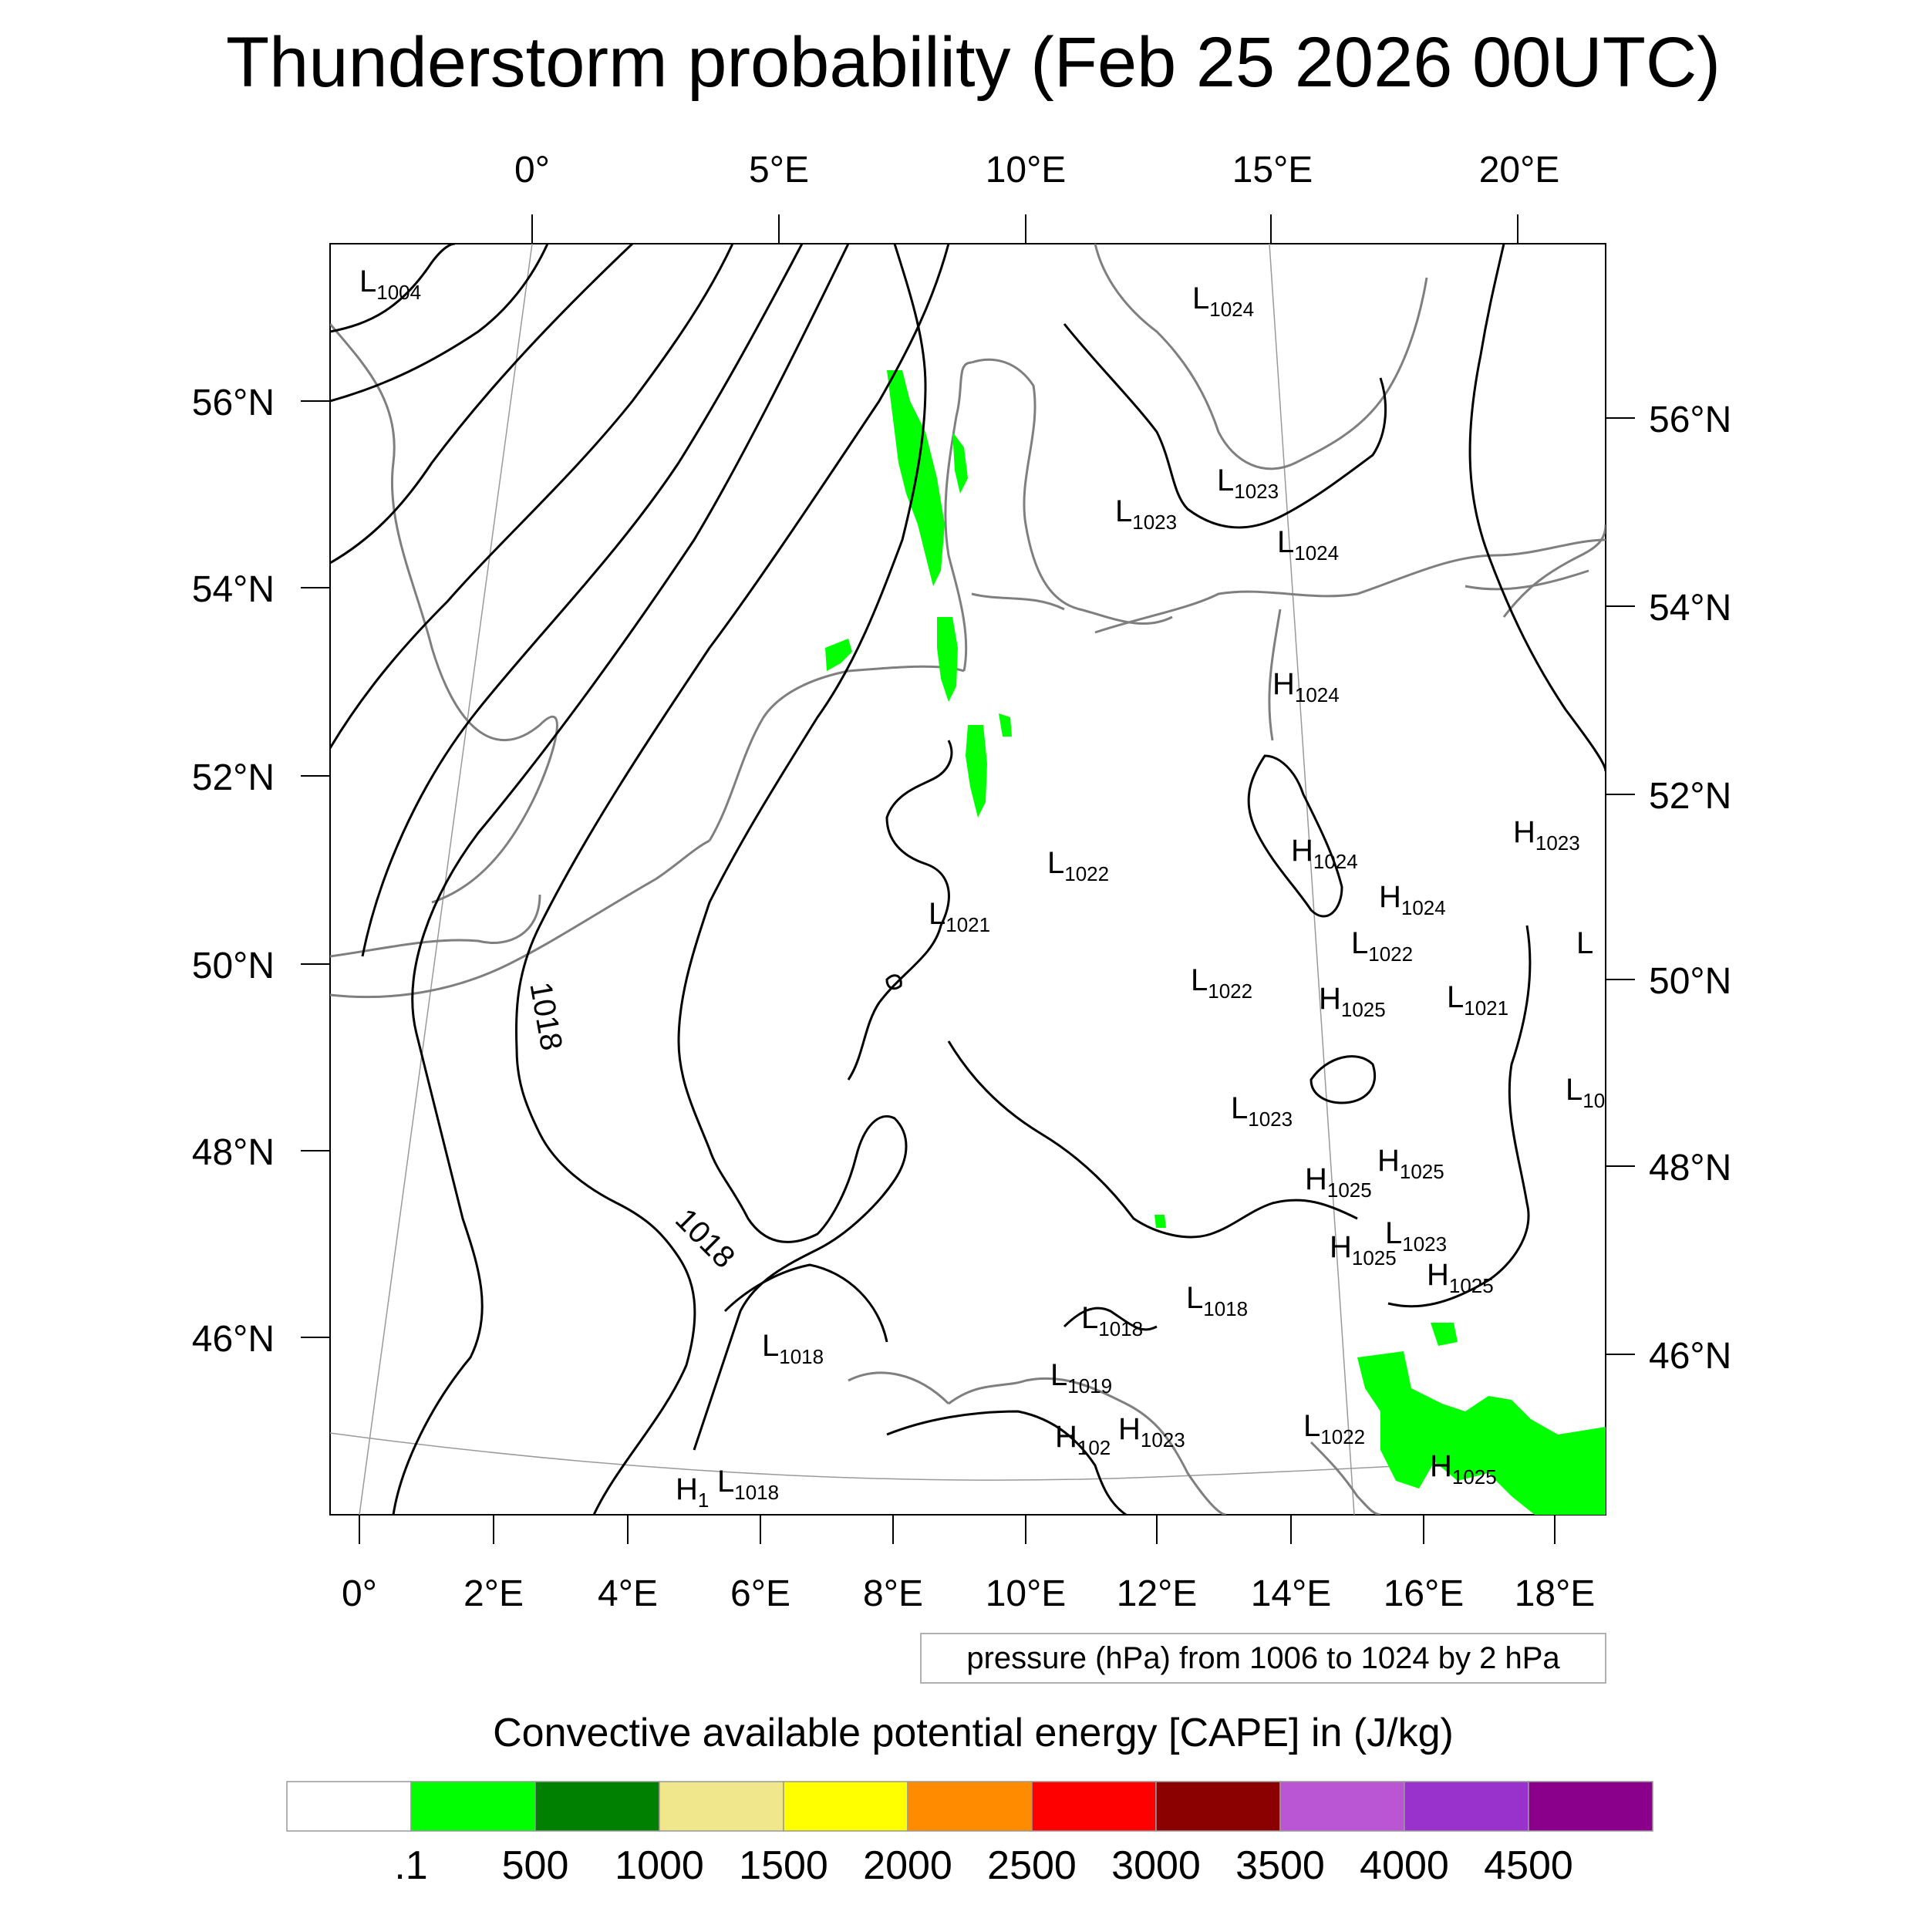 This screenshot has height=1932, width=1928. What do you see at coordinates (532, 170) in the screenshot?
I see `top-lon-label: 0°` at bounding box center [532, 170].